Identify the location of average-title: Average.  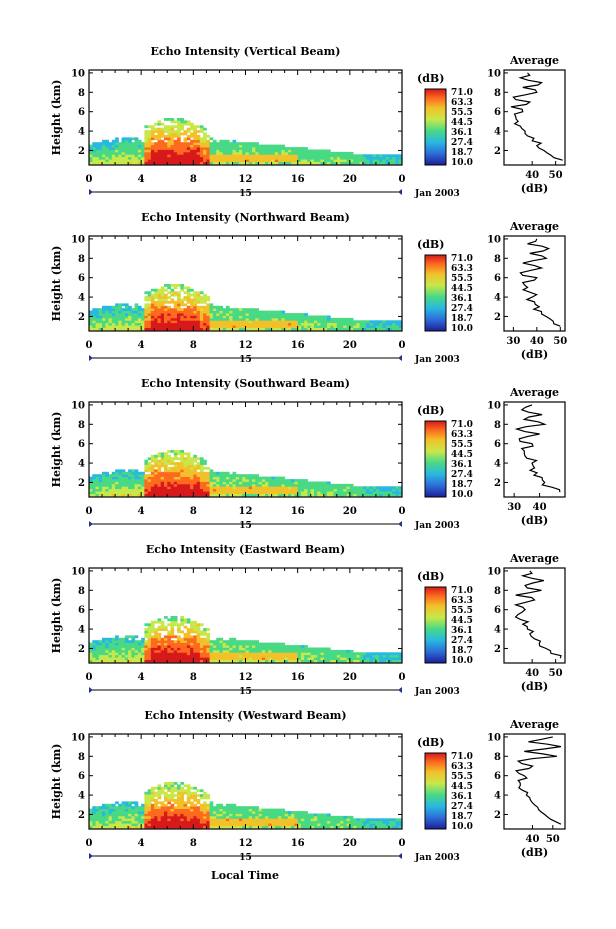
(534, 60).